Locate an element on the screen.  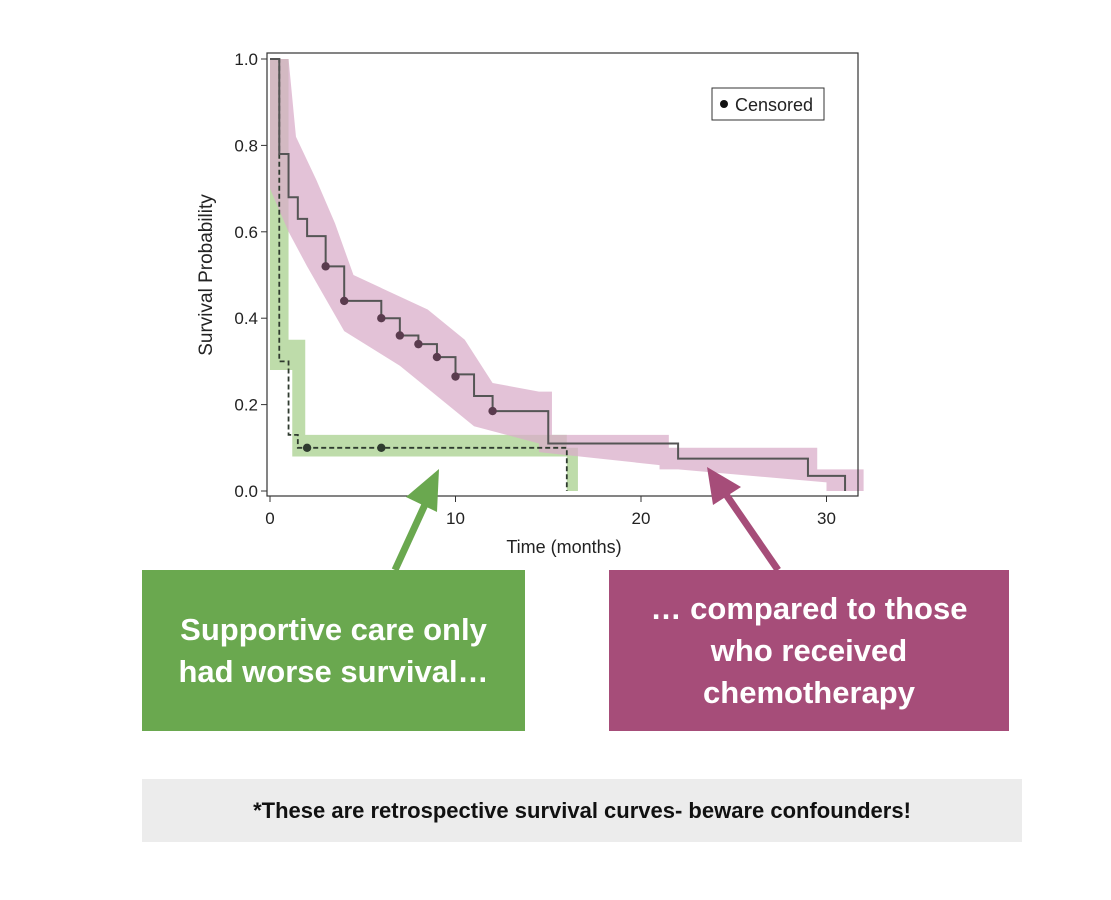
x-tick-label: 20 is located at coordinates (641, 518).